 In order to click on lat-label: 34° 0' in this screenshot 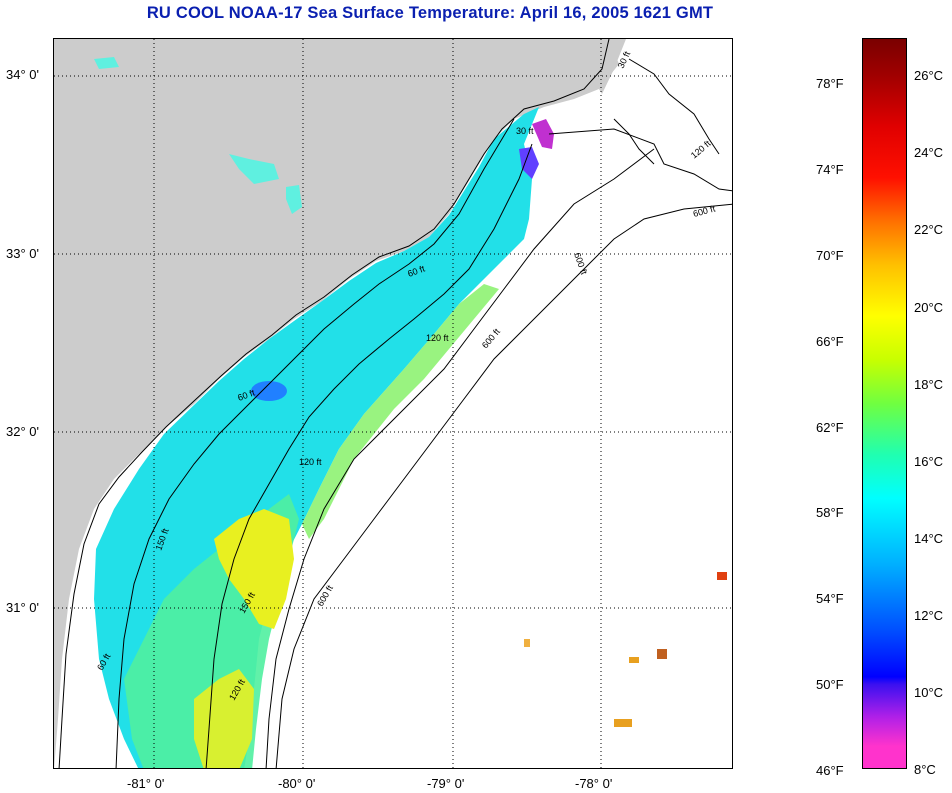, I will do `click(22, 74)`.